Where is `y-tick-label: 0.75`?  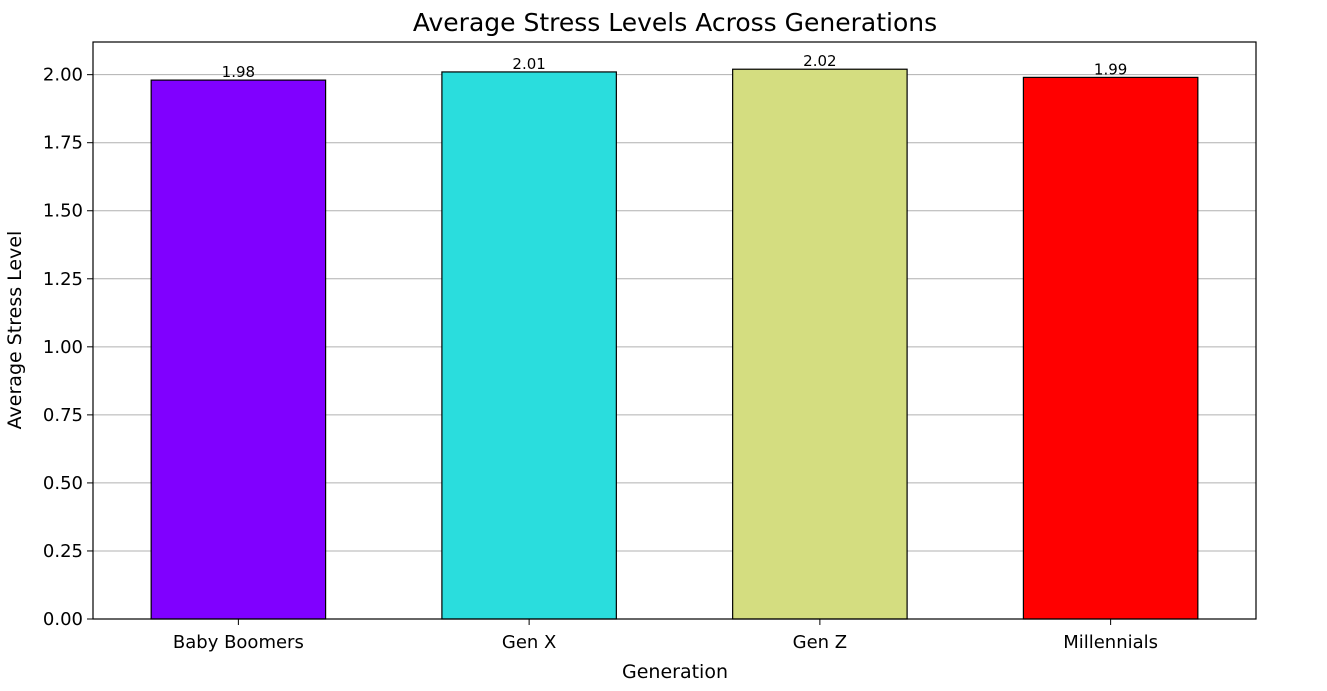
y-tick-label: 0.75 is located at coordinates (63, 415).